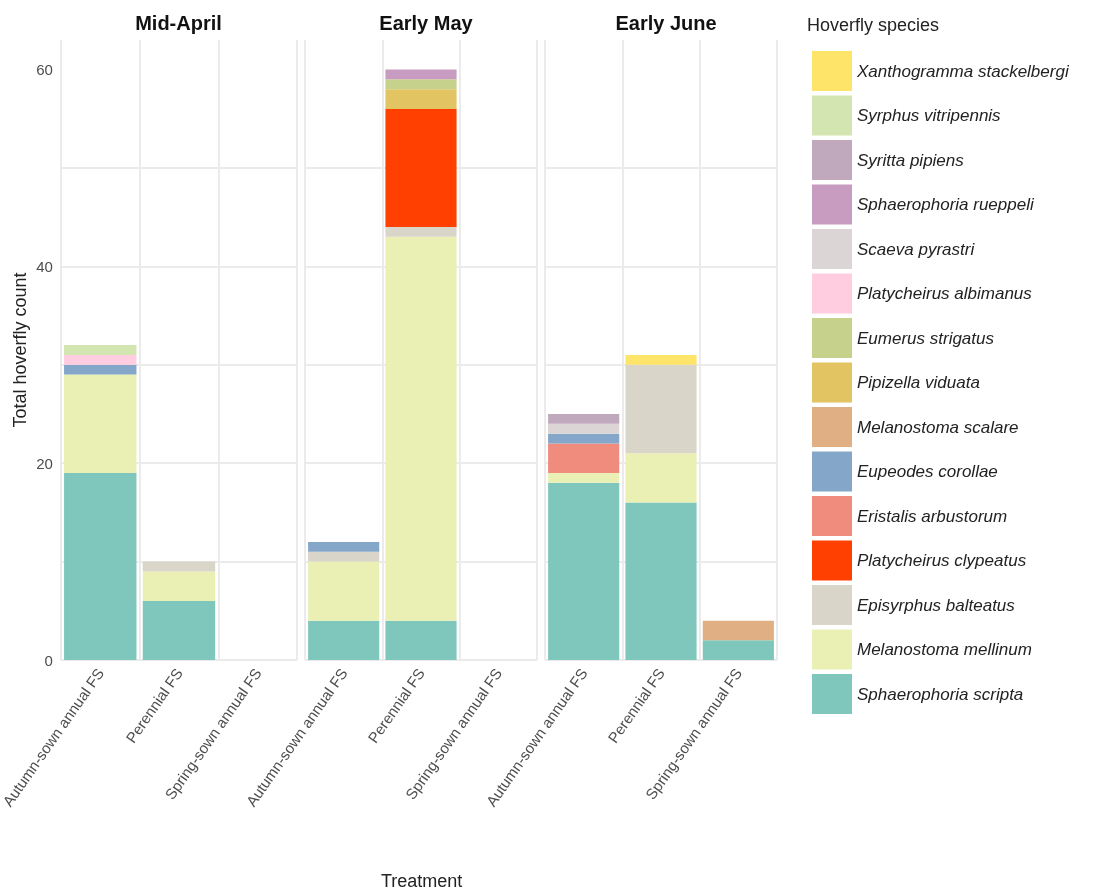 The width and height of the screenshot is (1110, 896). What do you see at coordinates (918, 382) in the screenshot?
I see `legend-label: Pipizella viduata` at bounding box center [918, 382].